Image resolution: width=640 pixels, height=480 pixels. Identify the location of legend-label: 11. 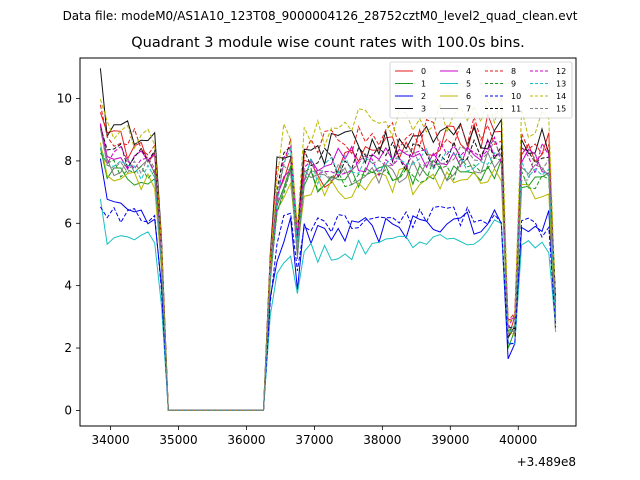
(516, 109).